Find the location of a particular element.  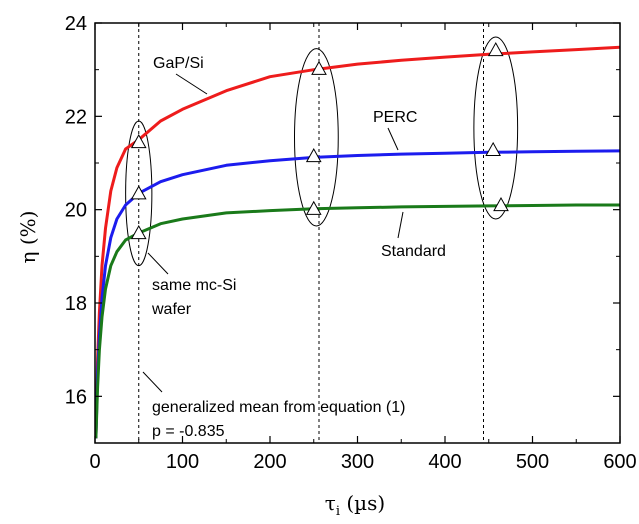

x-tick-label: 400 is located at coordinates (444, 462).